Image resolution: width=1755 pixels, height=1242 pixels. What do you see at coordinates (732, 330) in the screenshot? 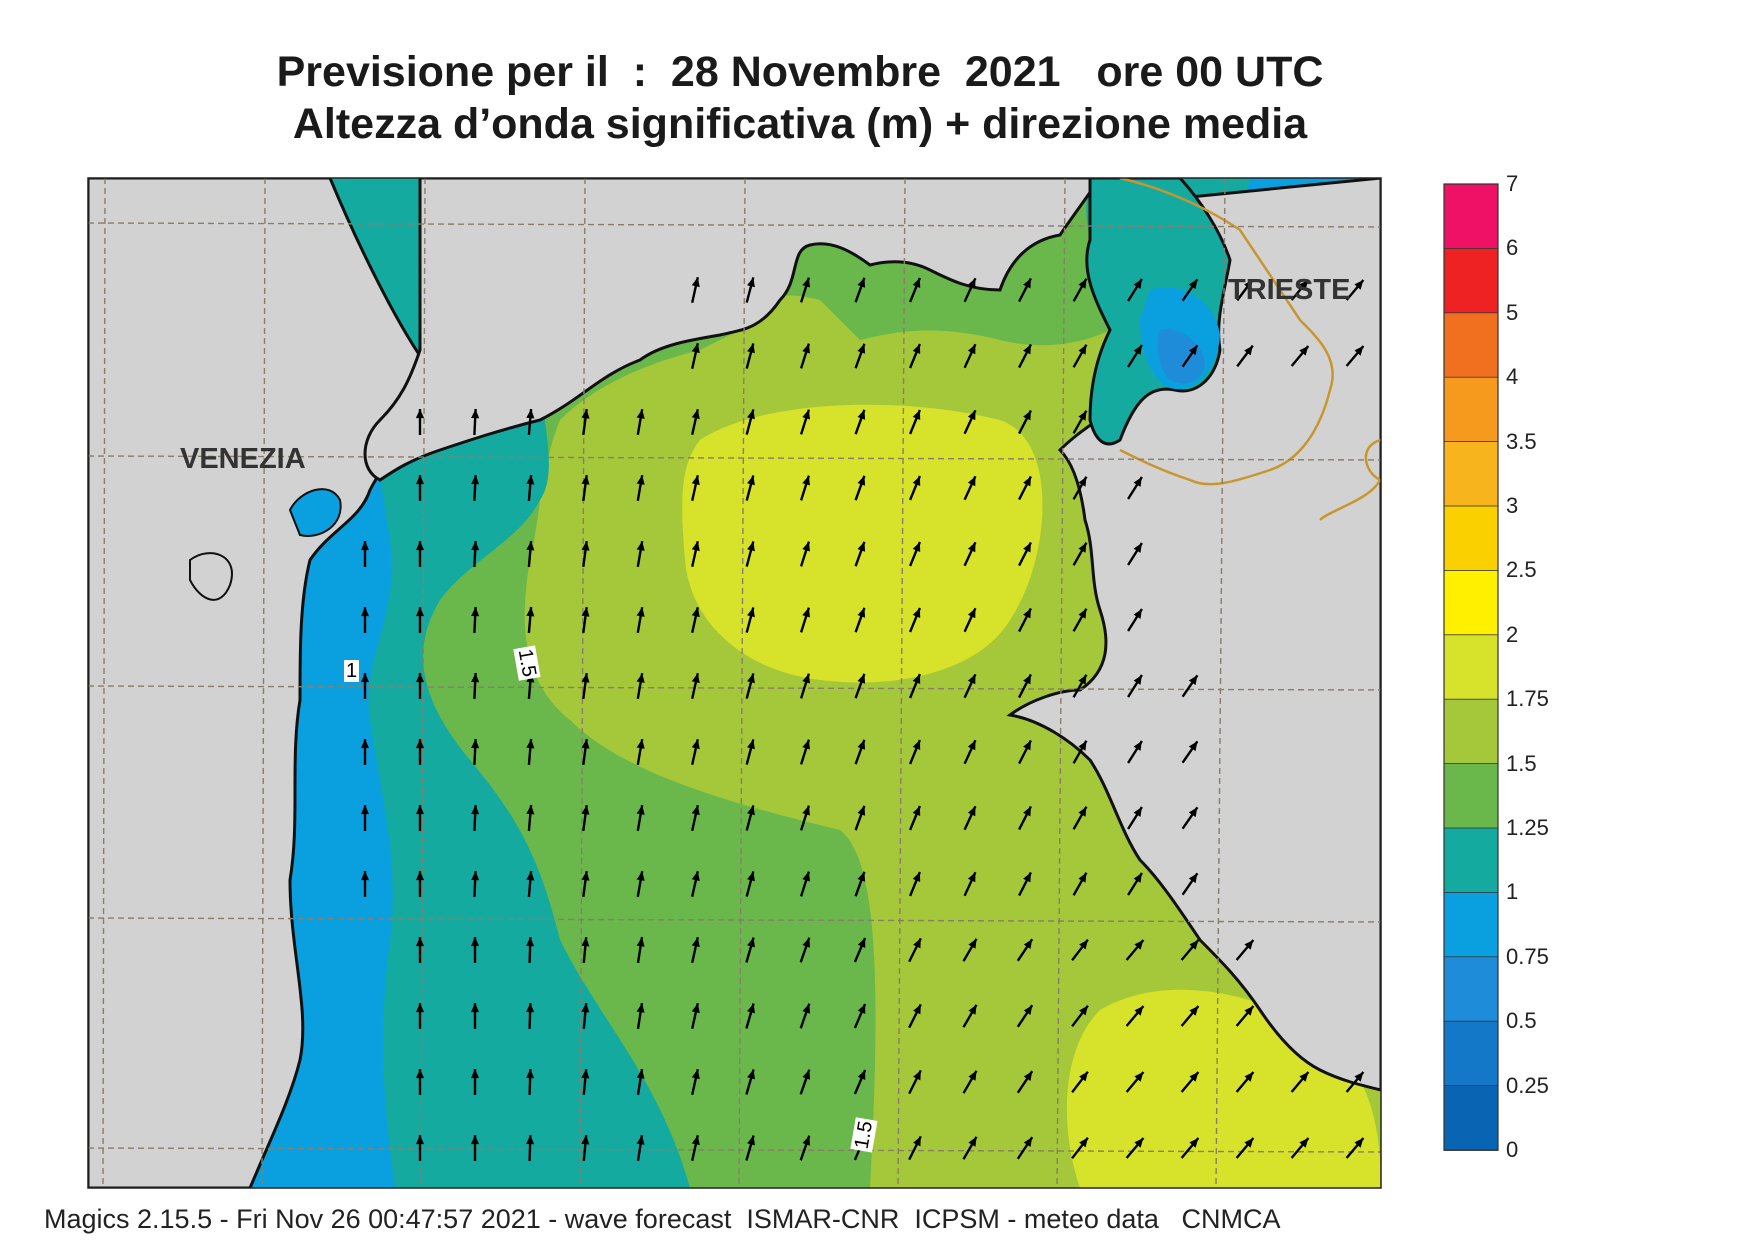
I see `land-north` at bounding box center [732, 330].